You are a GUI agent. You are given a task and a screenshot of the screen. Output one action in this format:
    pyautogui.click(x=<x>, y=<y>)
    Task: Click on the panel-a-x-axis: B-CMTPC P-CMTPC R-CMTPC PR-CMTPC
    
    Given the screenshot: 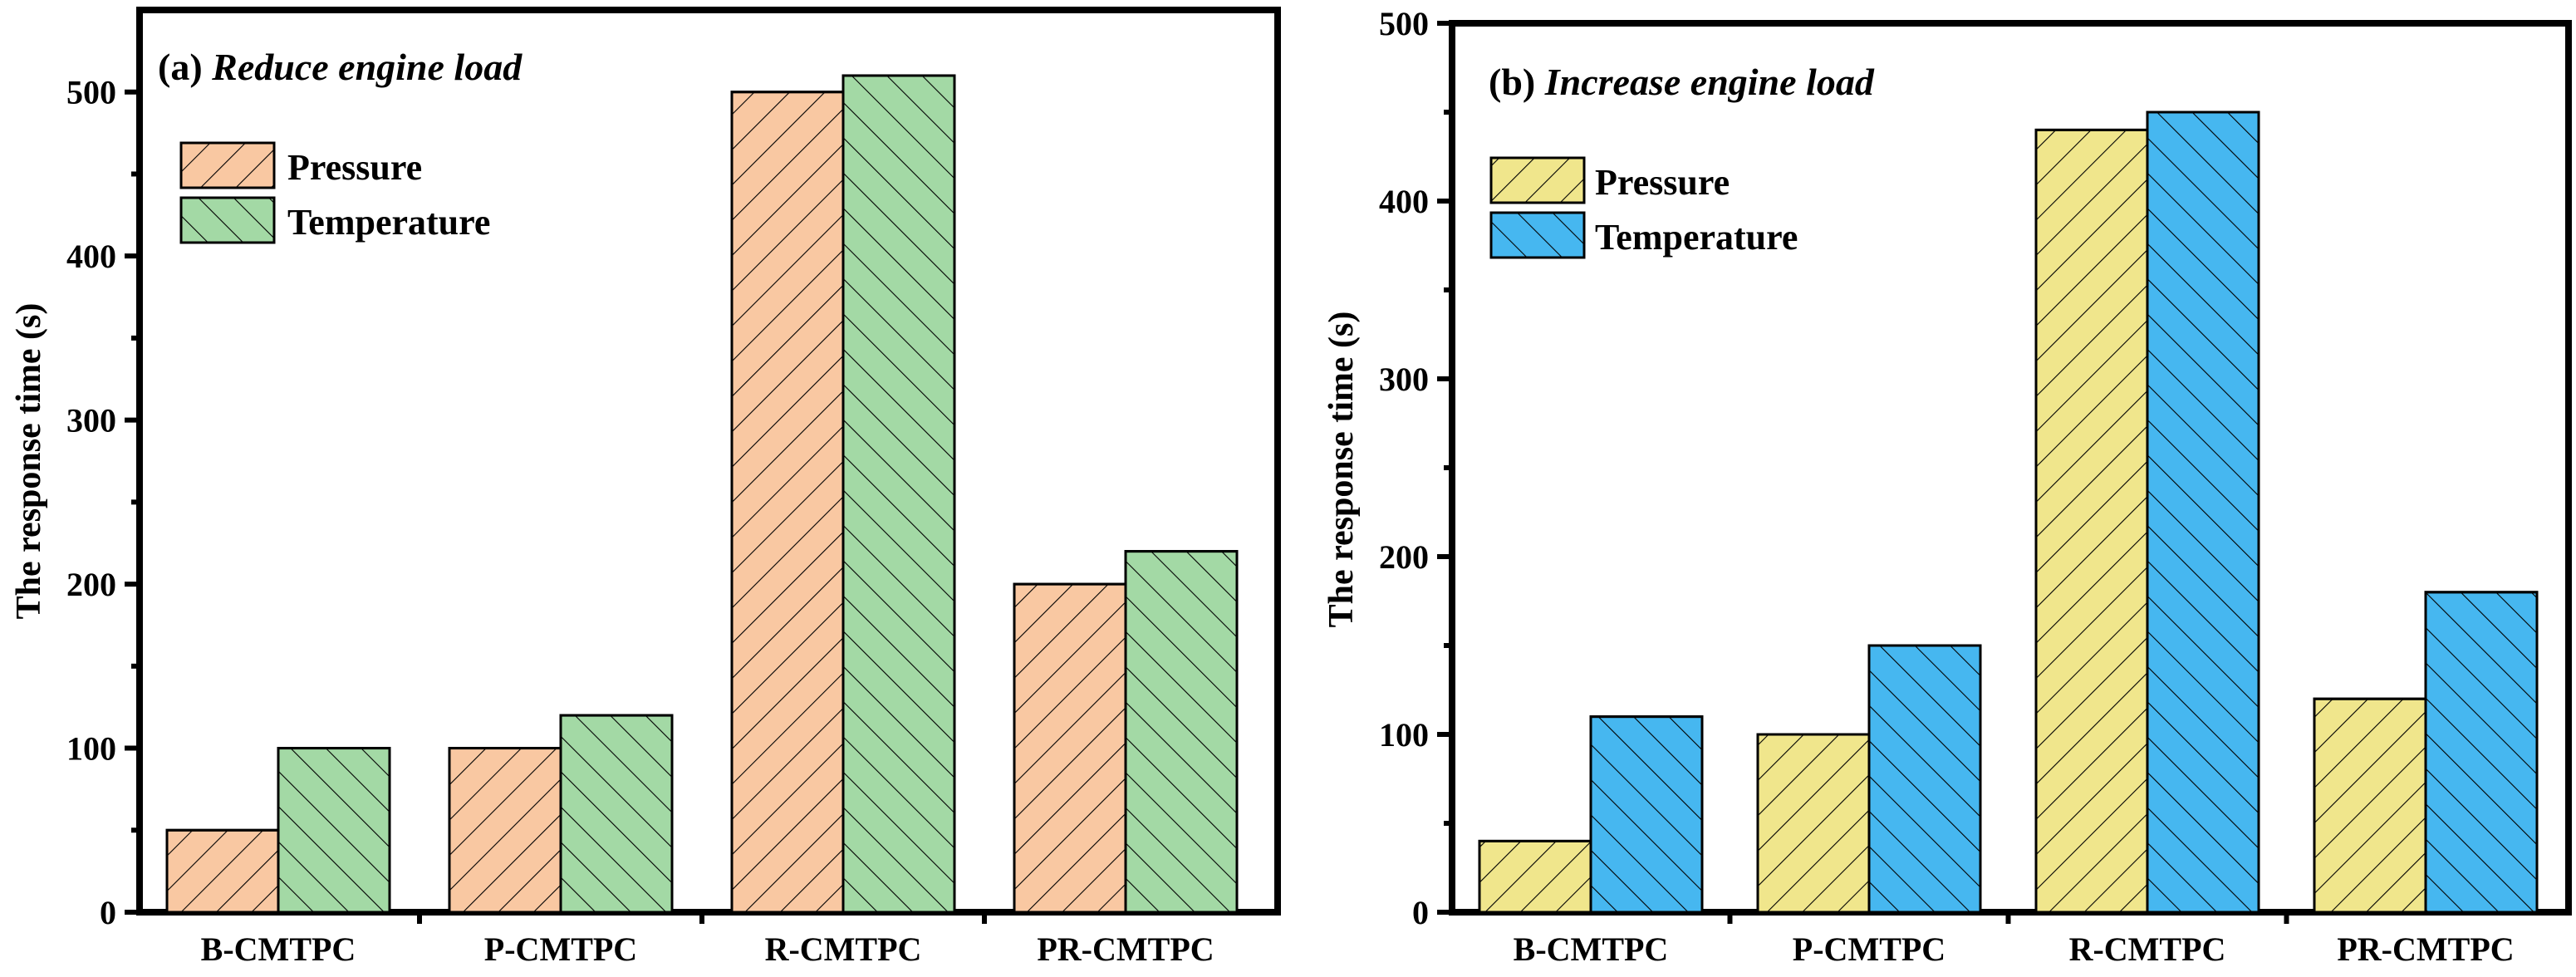 What is the action you would take?
    pyautogui.click(x=707, y=940)
    